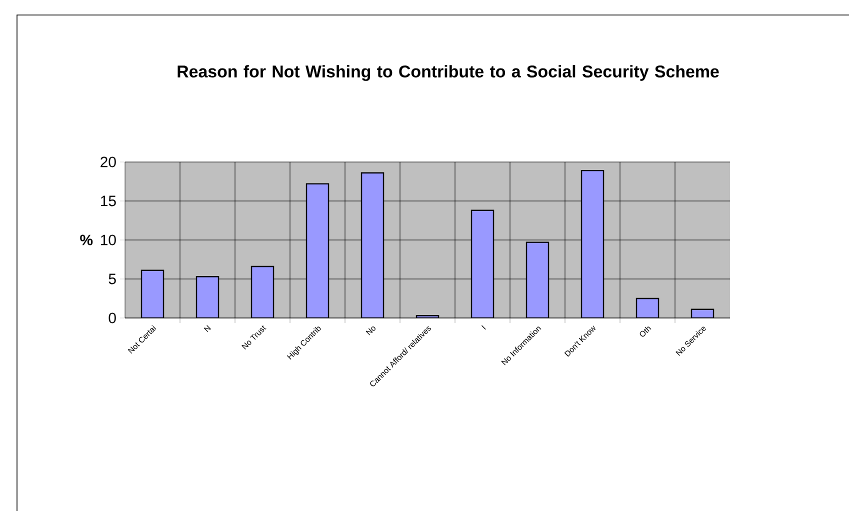 Image resolution: width=849 pixels, height=511 pixels. I want to click on y-tick-label: 5, so click(112, 279).